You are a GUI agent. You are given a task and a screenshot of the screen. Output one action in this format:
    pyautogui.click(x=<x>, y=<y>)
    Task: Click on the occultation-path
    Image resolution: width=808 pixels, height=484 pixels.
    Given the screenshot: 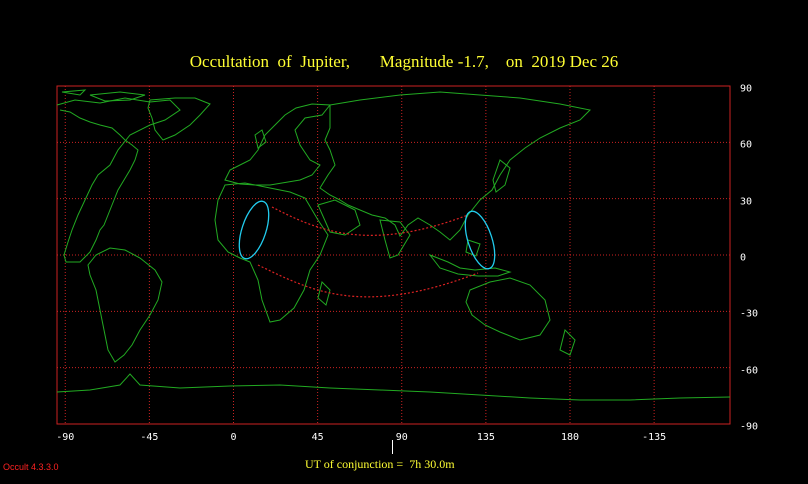 What is the action you would take?
    pyautogui.click(x=368, y=252)
    